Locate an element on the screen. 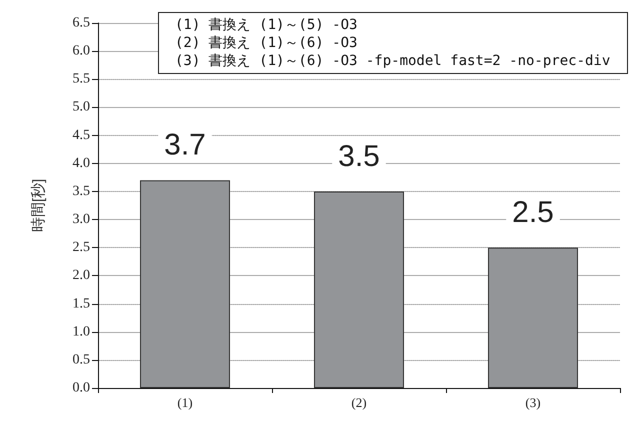  data-label: 3.7 is located at coordinates (185, 145).